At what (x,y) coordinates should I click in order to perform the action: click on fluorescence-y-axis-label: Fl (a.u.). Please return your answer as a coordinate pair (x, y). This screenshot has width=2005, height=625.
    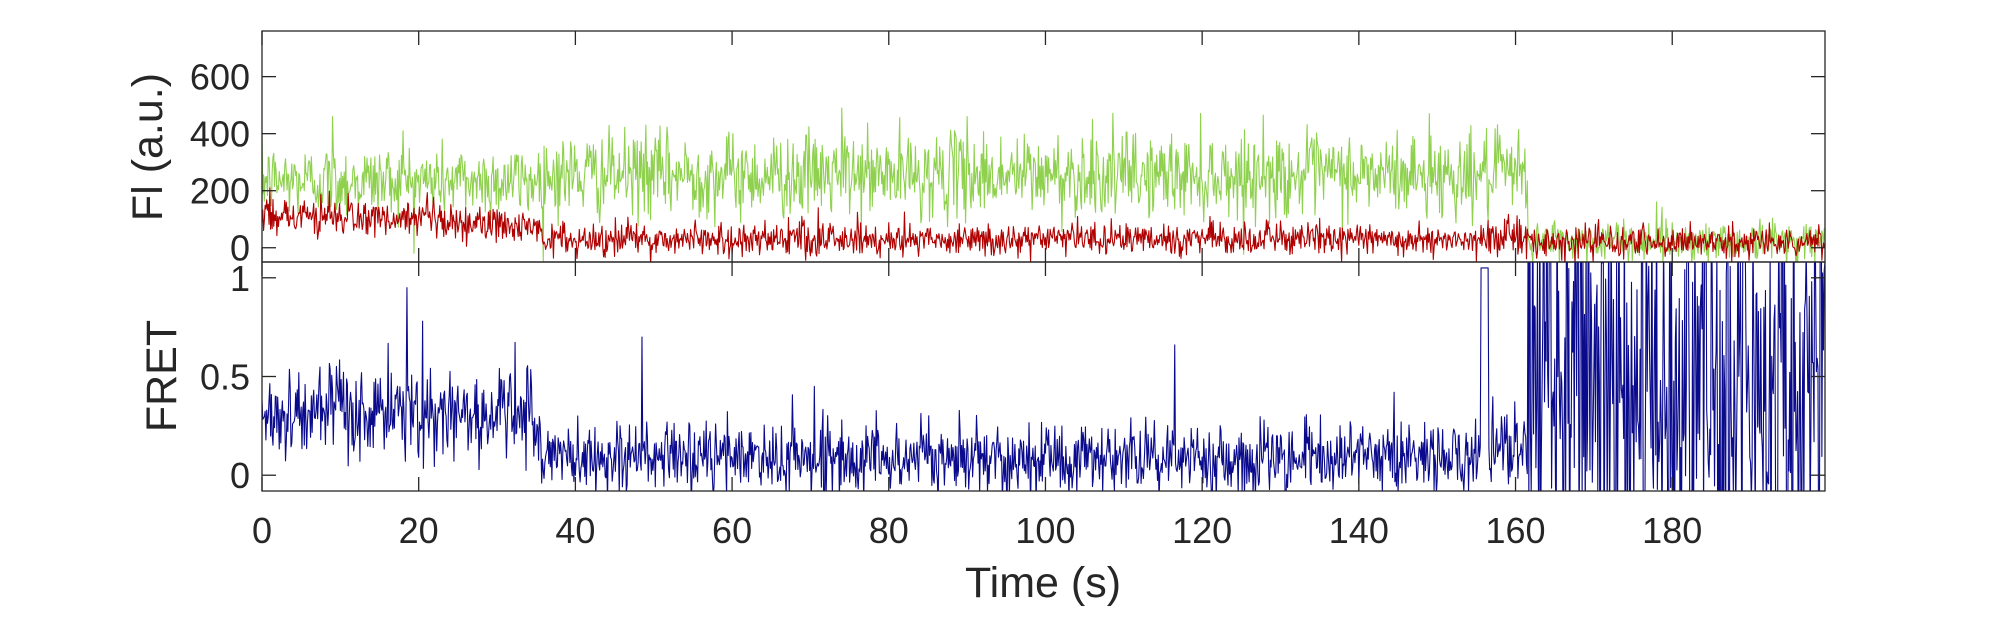
    Looking at the image, I should click on (148, 147).